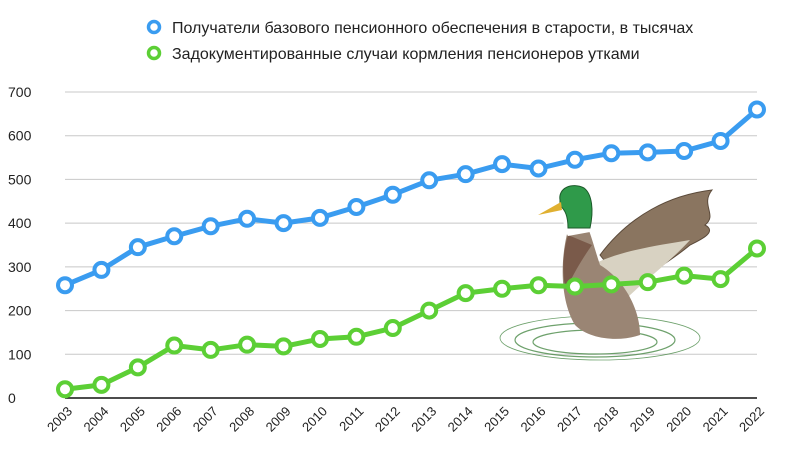  What do you see at coordinates (95, 419) in the screenshot?
I see `x-tick-label: 2004` at bounding box center [95, 419].